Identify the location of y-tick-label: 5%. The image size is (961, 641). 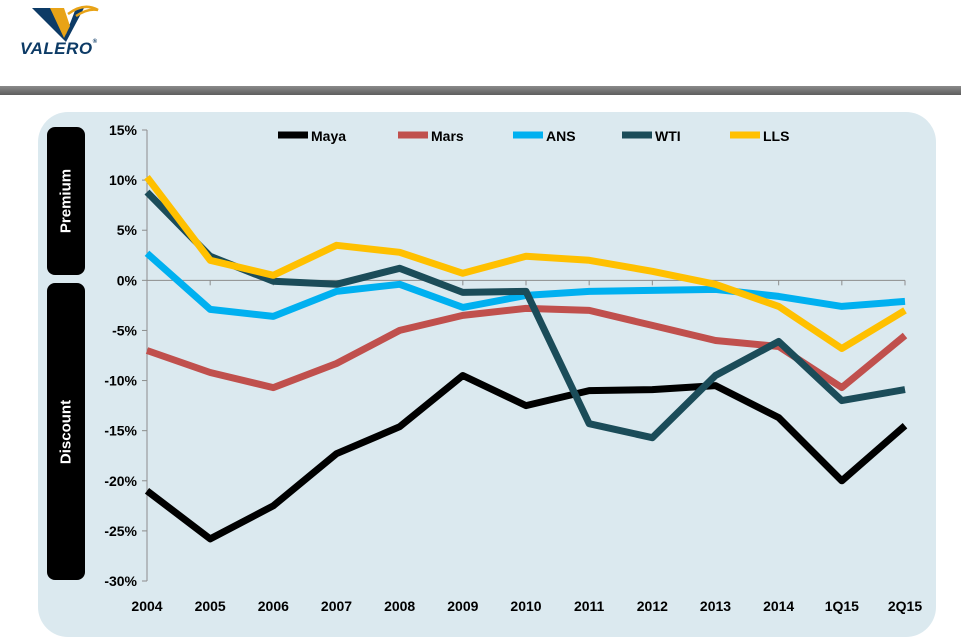
(127, 230).